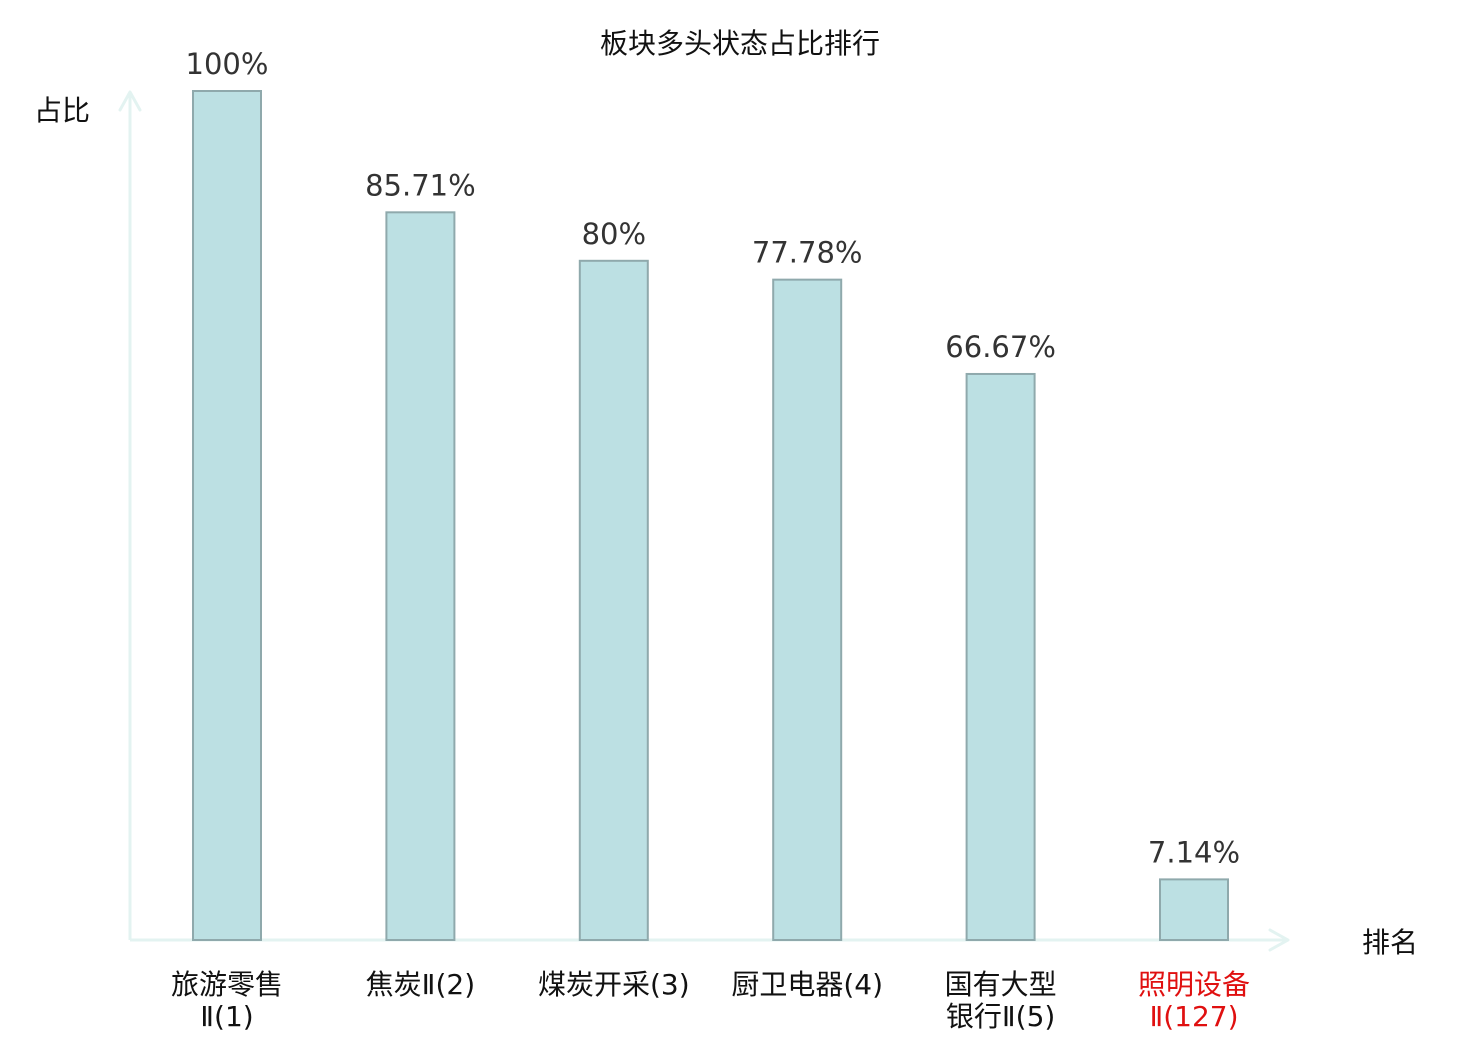 Image resolution: width=1480 pixels, height=1040 pixels. Describe the element at coordinates (1194, 984) in the screenshot. I see `category-label: 照明设备` at that location.